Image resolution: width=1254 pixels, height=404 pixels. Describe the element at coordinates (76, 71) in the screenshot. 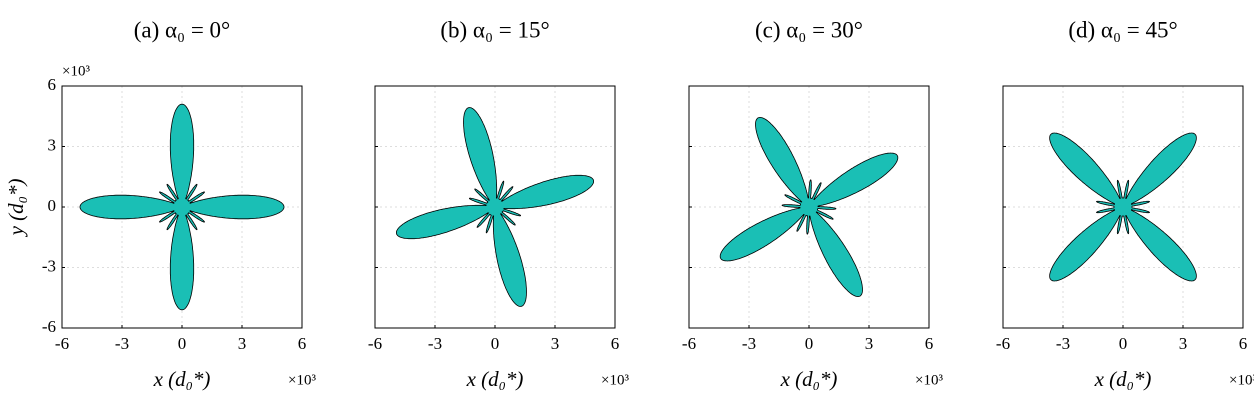

I see `y-multiplier: ×10³` at that location.